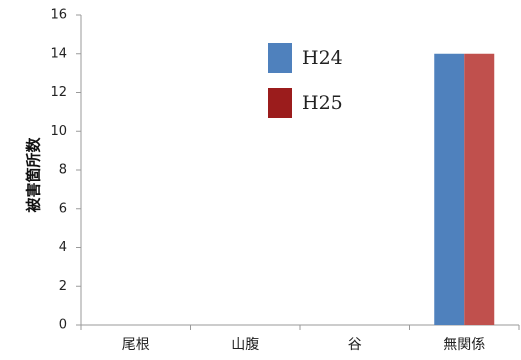 Image resolution: width=521 pixels, height=360 pixels. Describe the element at coordinates (245, 344) in the screenshot. I see `x-category-label: 山腹` at that location.